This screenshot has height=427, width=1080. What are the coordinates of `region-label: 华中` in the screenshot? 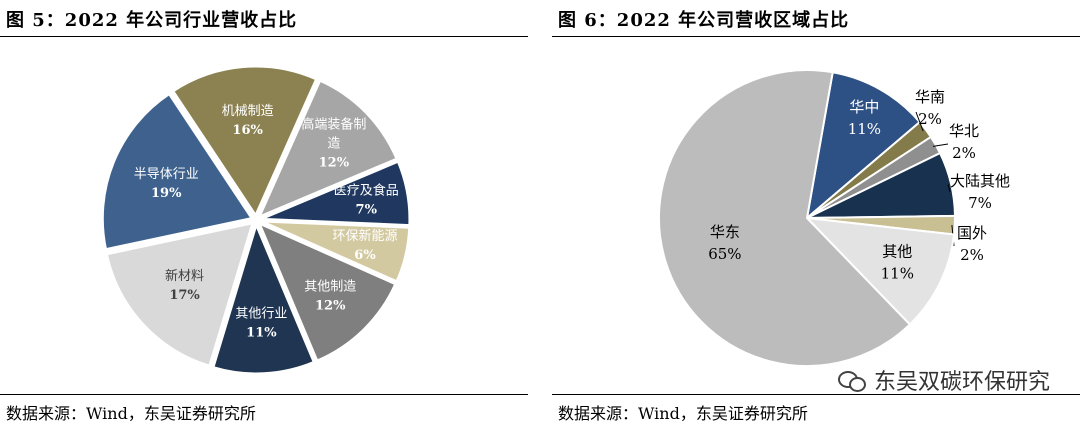 It's located at (864, 107).